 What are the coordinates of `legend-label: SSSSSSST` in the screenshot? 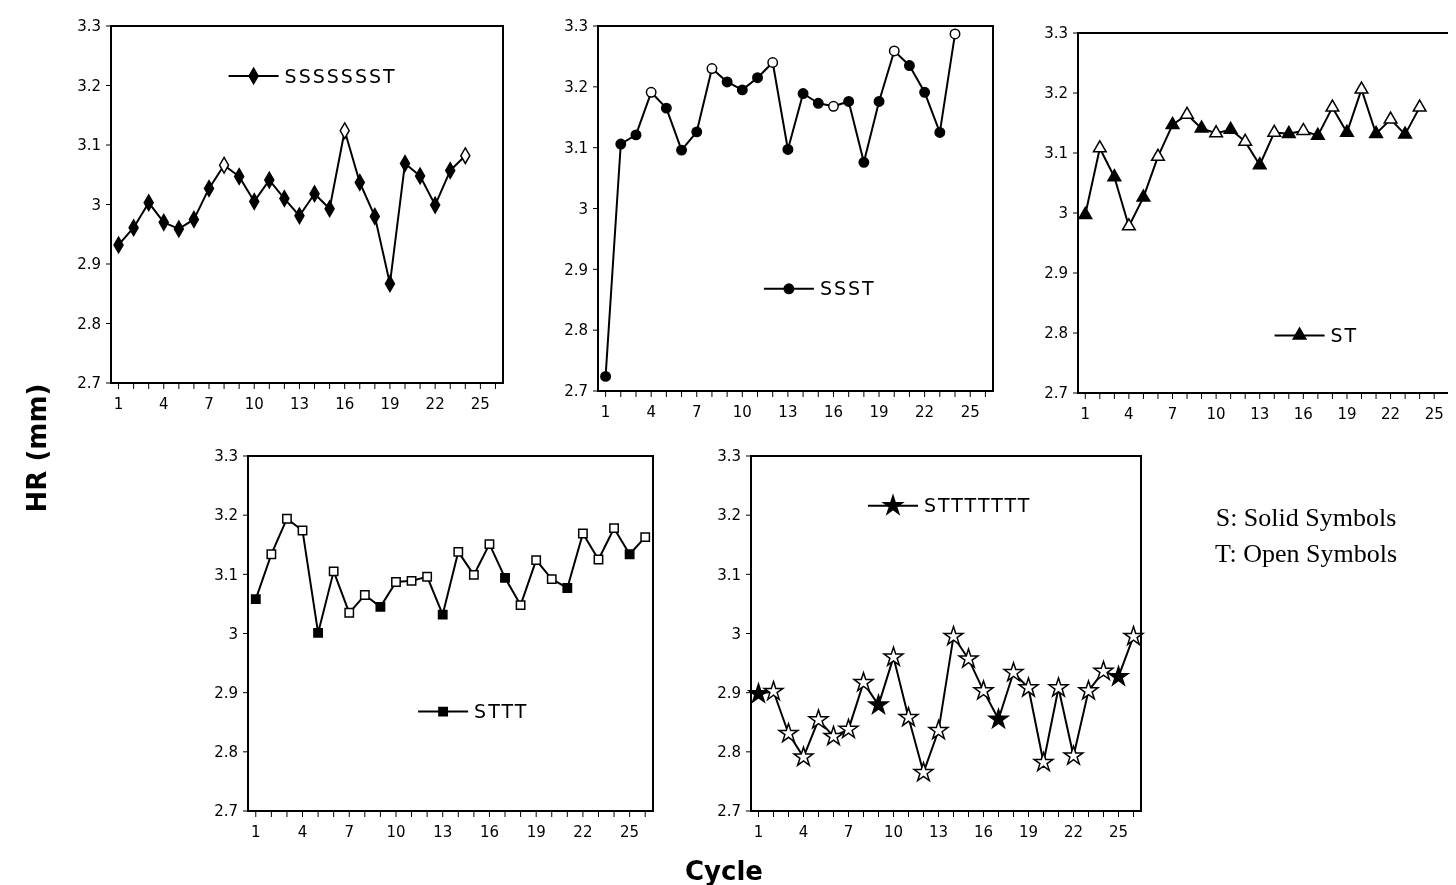 It's located at (340, 75).